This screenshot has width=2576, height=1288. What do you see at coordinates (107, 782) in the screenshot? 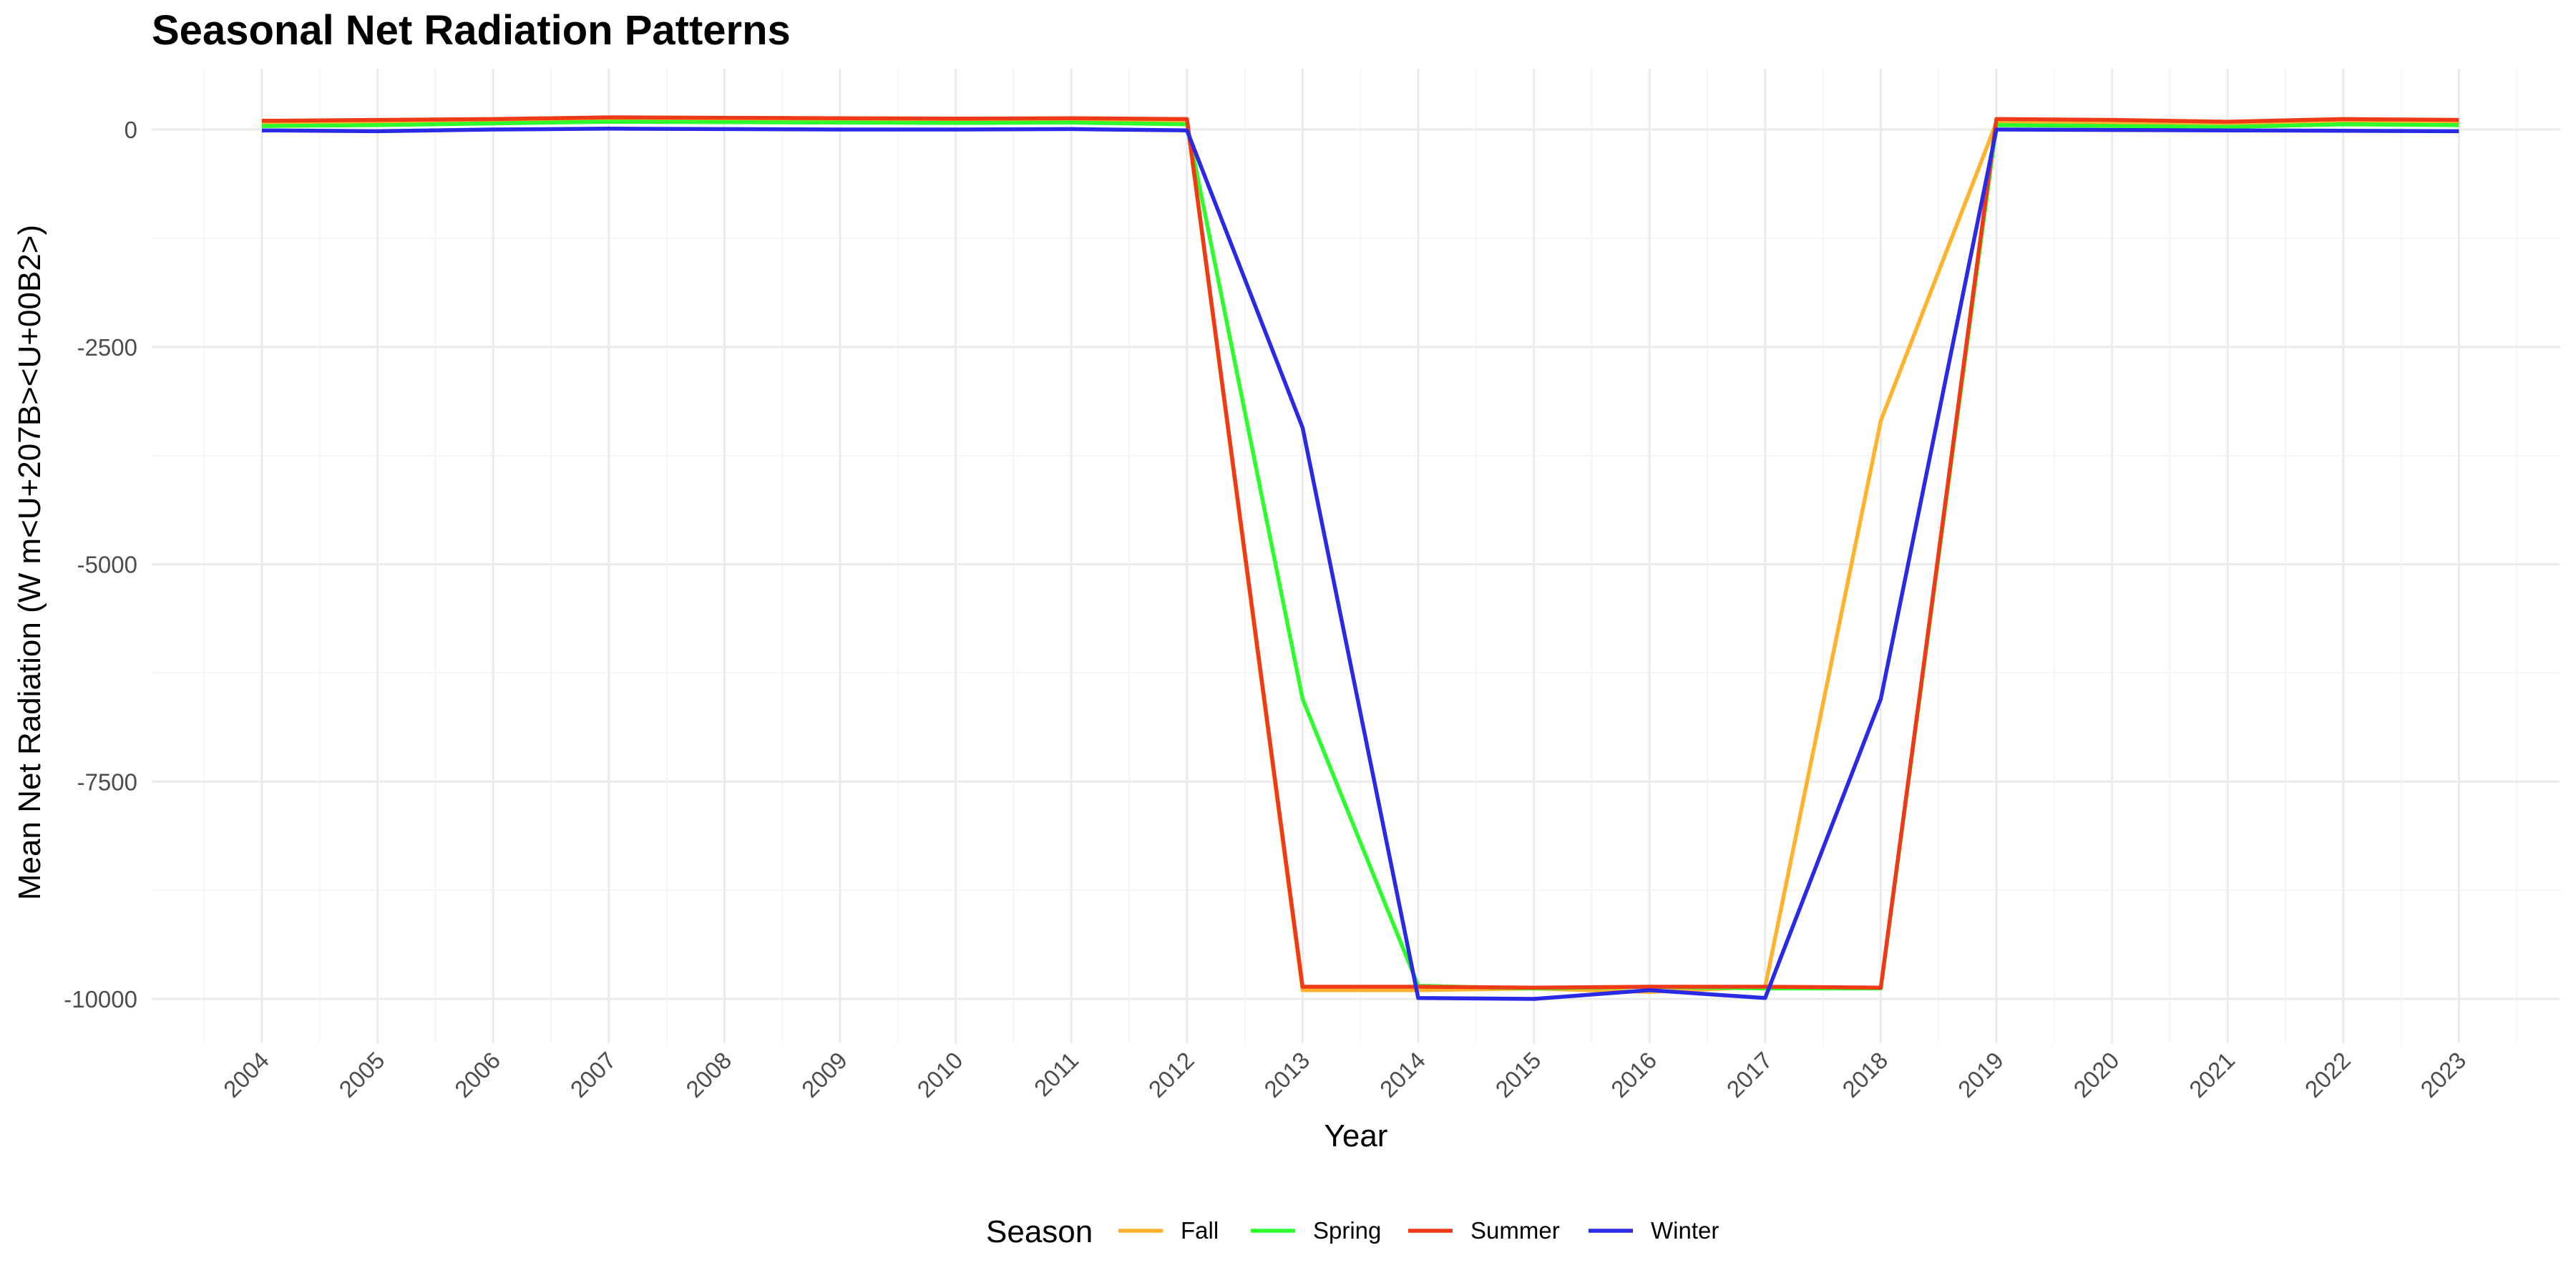
I see `y-tick-label: -7500` at bounding box center [107, 782].